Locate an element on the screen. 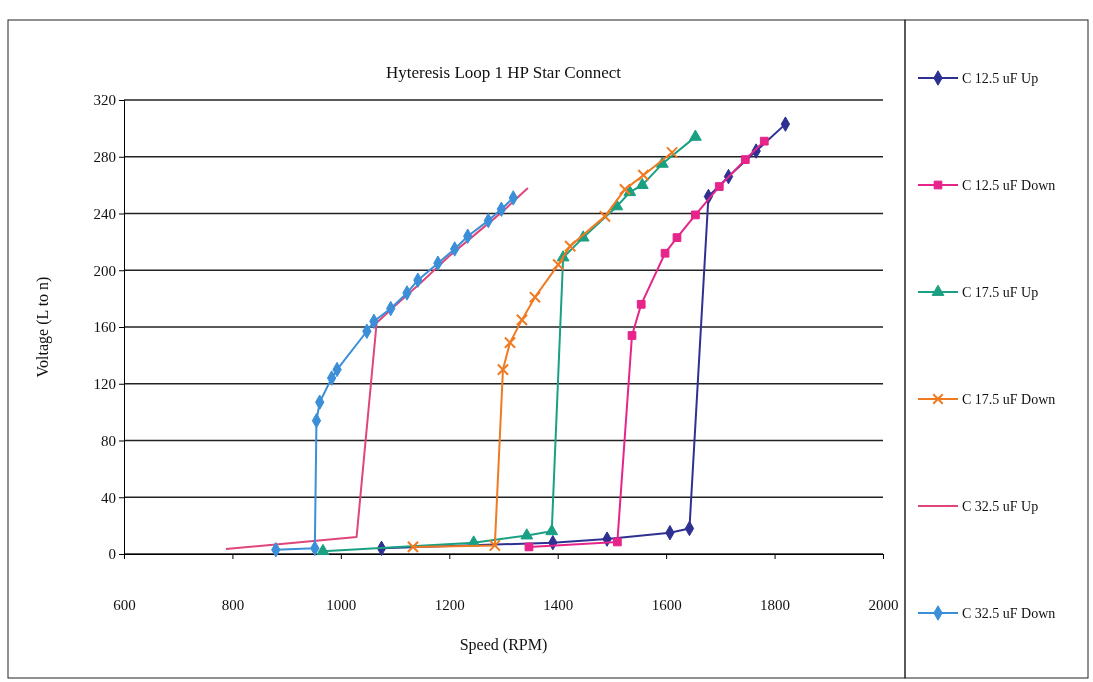 The width and height of the screenshot is (1093, 682). x-tick-label: 2000 is located at coordinates (883, 604).